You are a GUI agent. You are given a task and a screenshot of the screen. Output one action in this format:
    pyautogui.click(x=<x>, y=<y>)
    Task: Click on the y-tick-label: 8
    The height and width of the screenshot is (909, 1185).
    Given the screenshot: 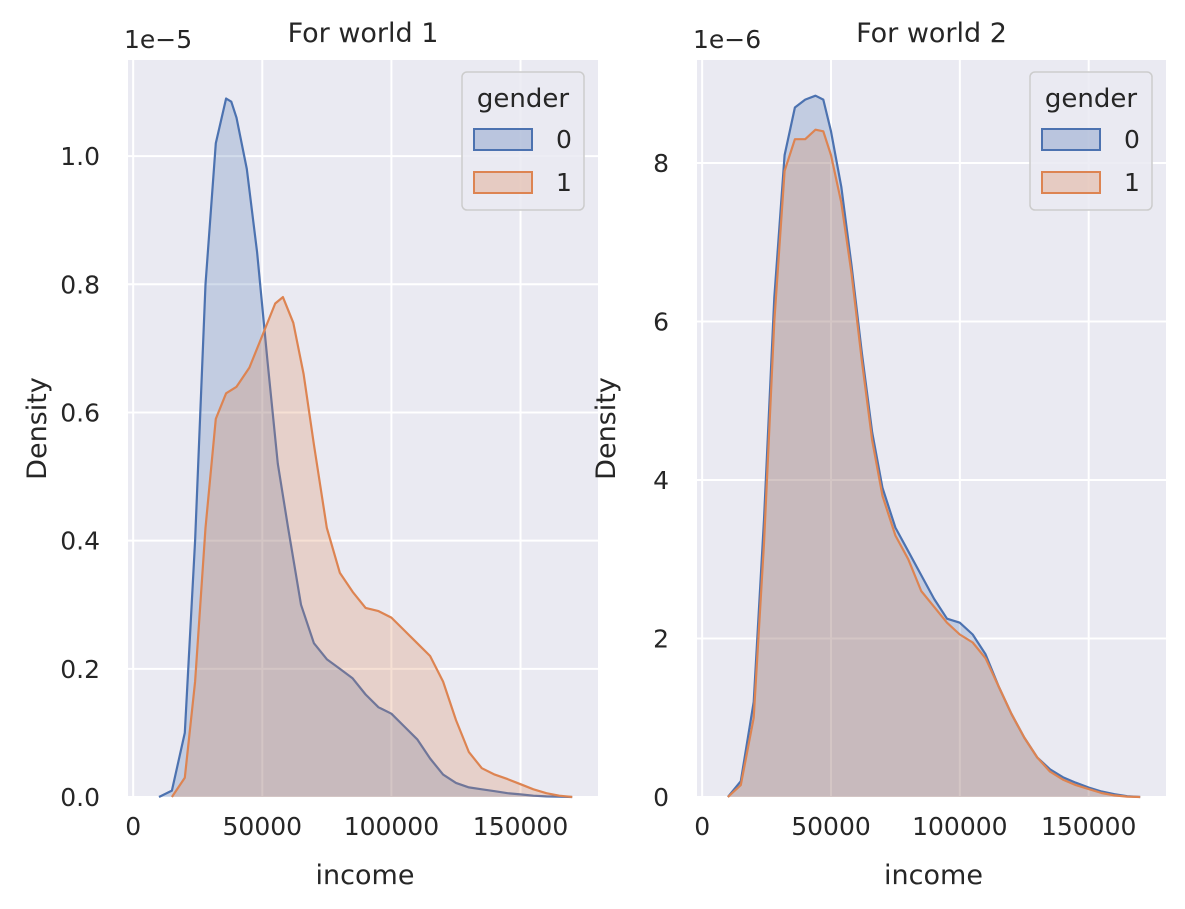 What is the action you would take?
    pyautogui.click(x=661, y=163)
    